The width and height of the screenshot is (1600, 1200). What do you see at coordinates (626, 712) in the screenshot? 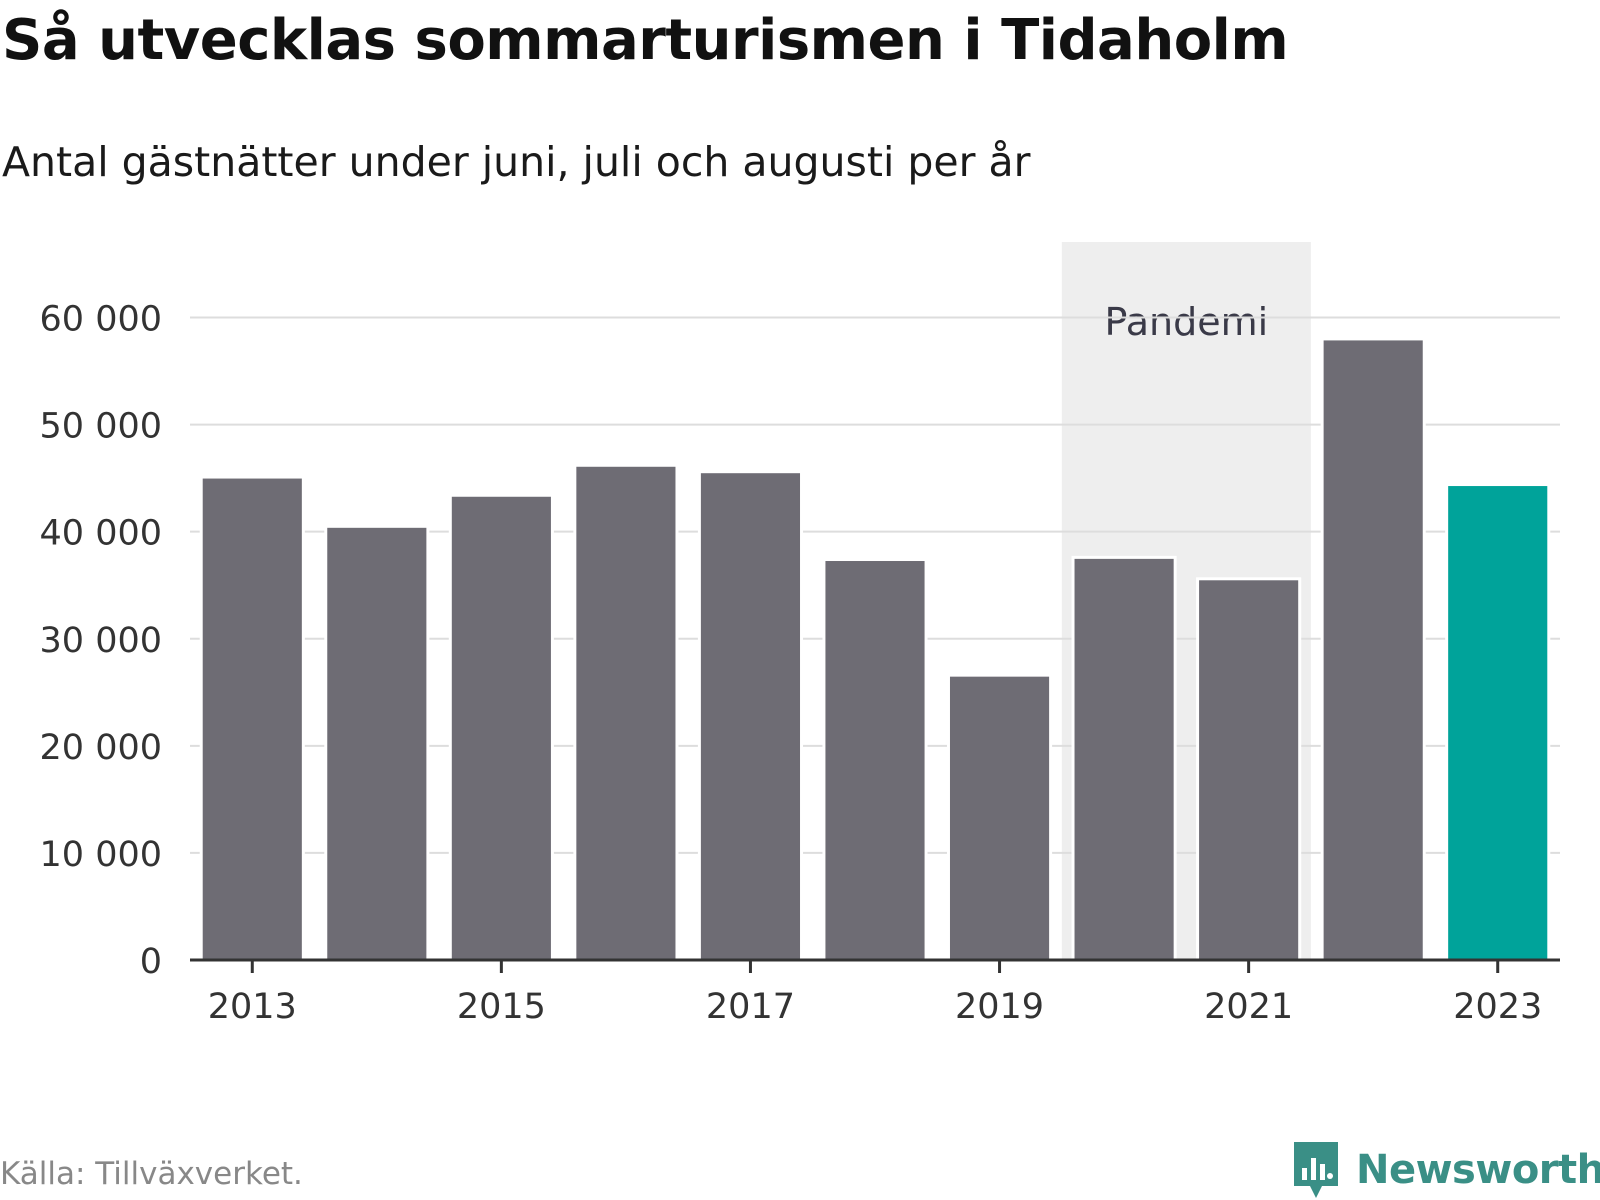
I see `bar-2016` at bounding box center [626, 712].